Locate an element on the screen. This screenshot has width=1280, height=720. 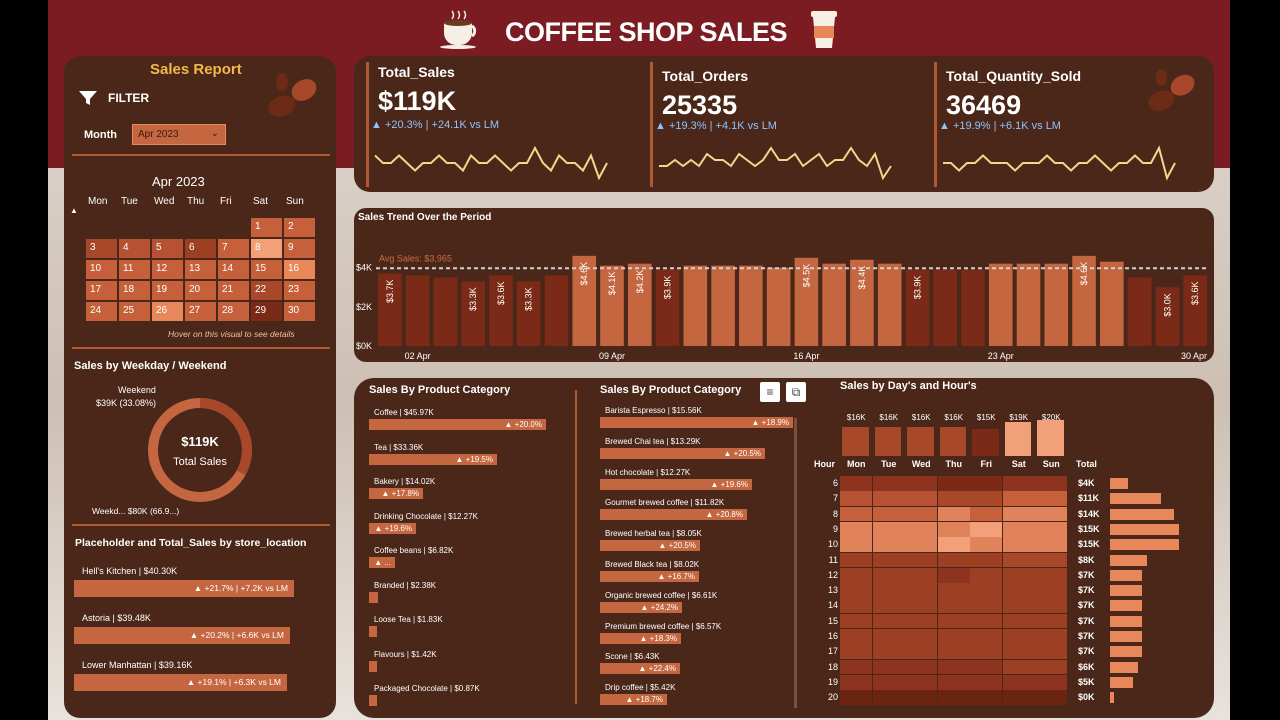
category-bar: ▲ +17.8% is located at coordinates (396, 493).